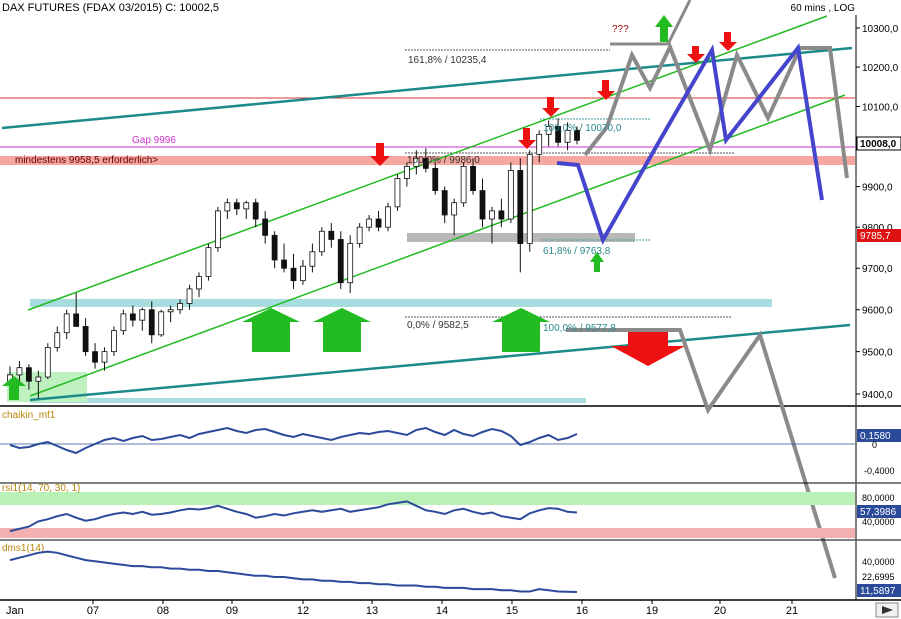 The width and height of the screenshot is (901, 619). What do you see at coordinates (29, 415) in the screenshot?
I see `chaikin-label: chaikin_mf1` at bounding box center [29, 415].